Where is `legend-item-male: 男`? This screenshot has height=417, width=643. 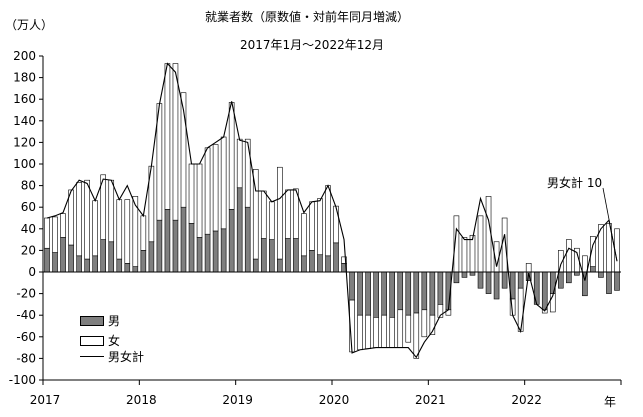 legend-item-male: 男 is located at coordinates (100, 320).